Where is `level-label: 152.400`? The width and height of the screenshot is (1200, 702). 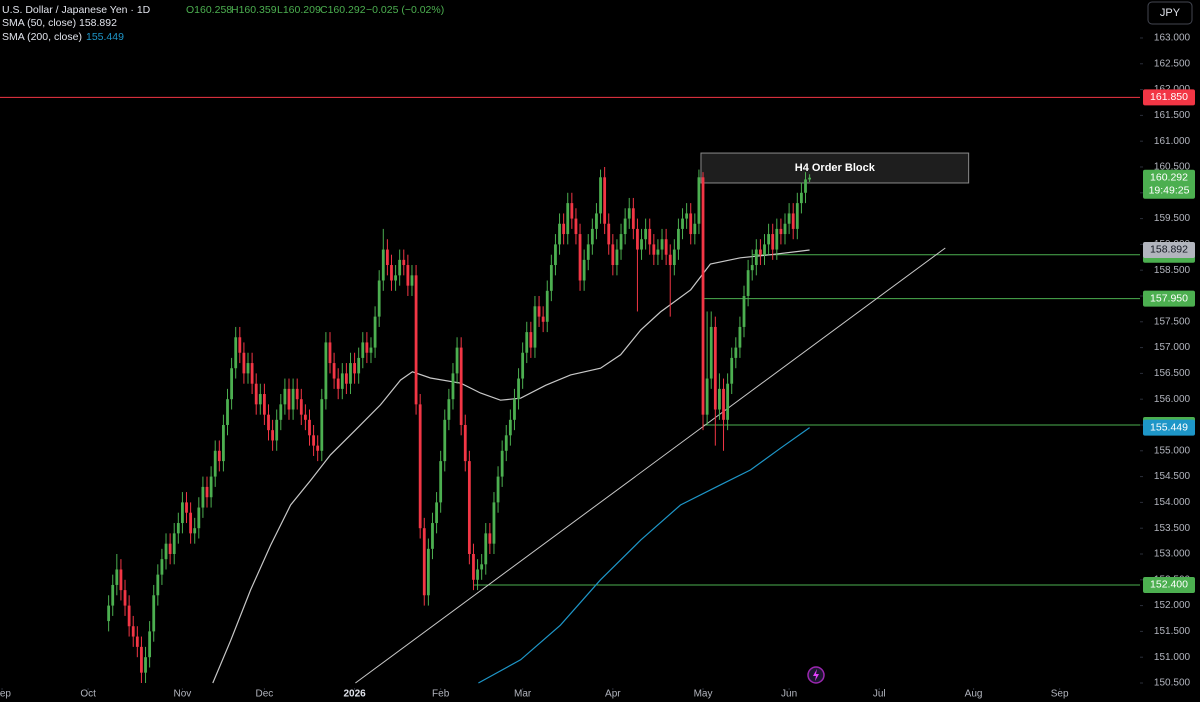
level-label: 152.400 is located at coordinates (1169, 585).